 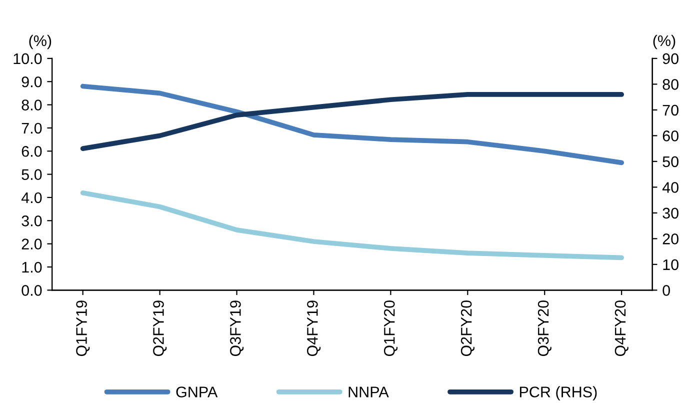 I want to click on x-tick-label: Q1FY20, so click(x=391, y=328).